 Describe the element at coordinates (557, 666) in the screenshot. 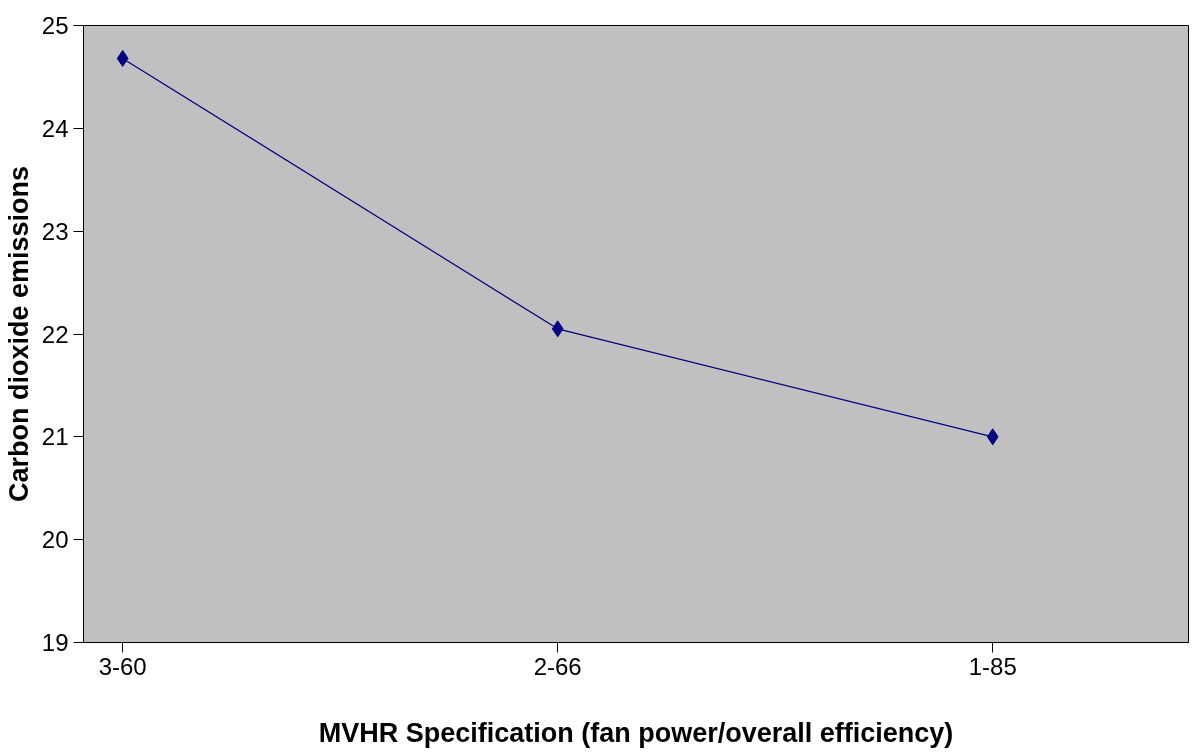

I see `x-tick-label: 2-66` at that location.